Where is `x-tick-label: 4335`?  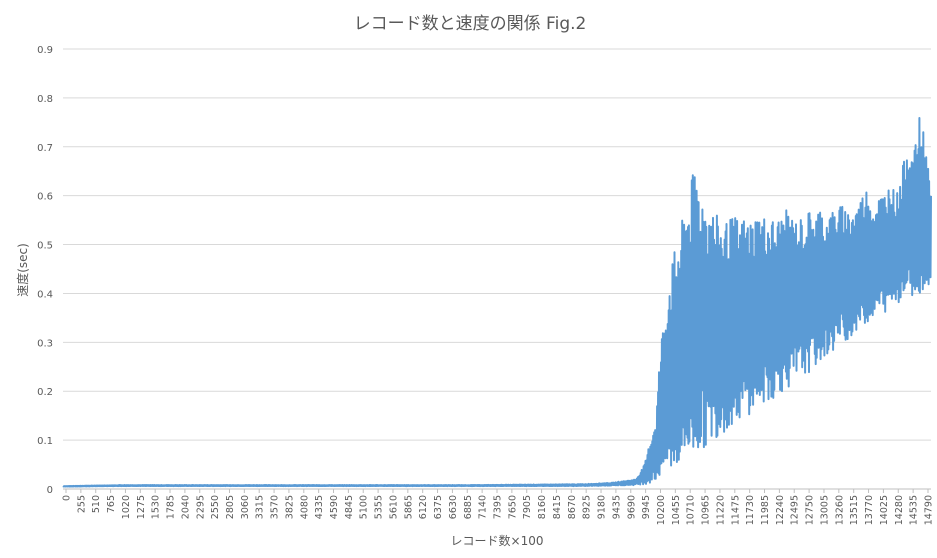 x-tick-label: 4335 is located at coordinates (319, 507).